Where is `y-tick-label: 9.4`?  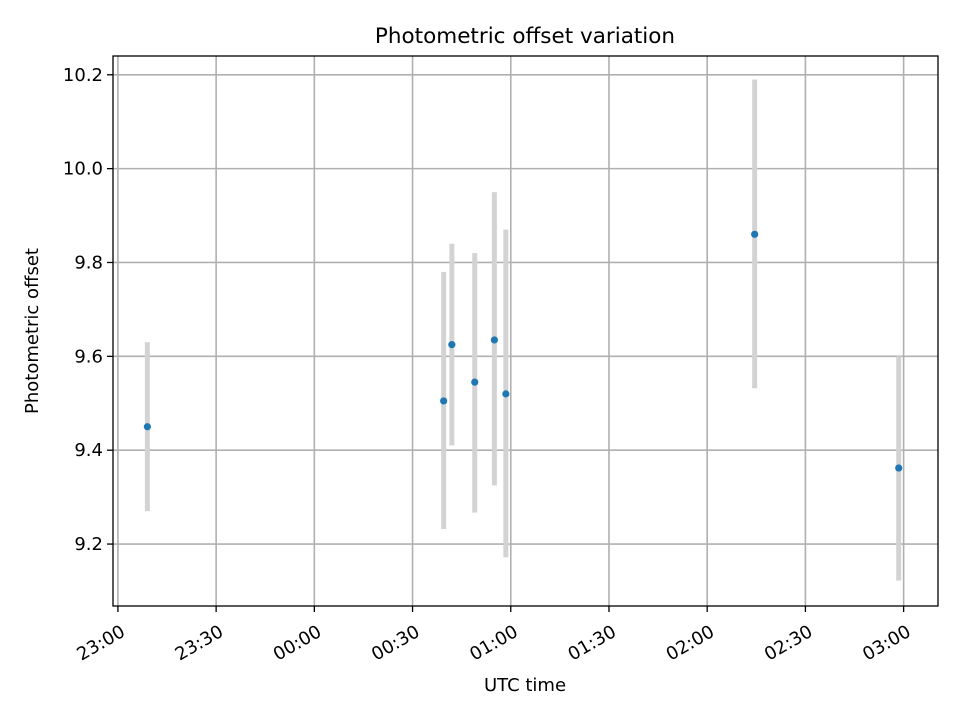
y-tick-label: 9.4 is located at coordinates (88, 450).